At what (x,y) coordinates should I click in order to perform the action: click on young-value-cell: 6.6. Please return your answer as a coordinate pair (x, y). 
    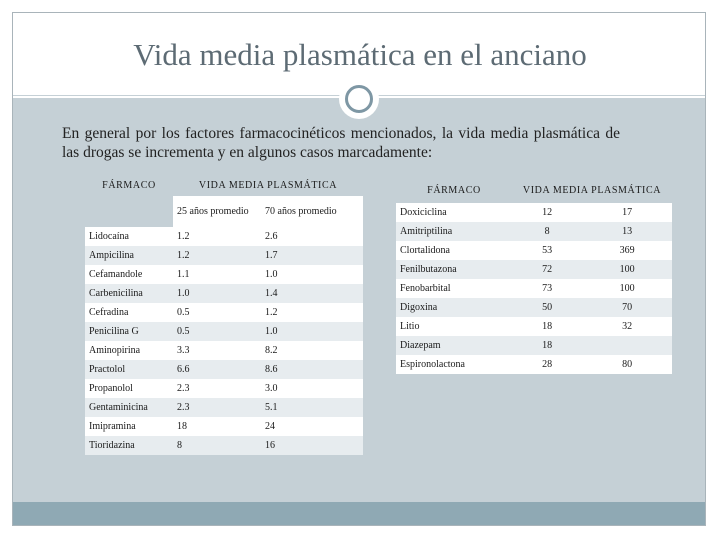
    Looking at the image, I should click on (217, 369).